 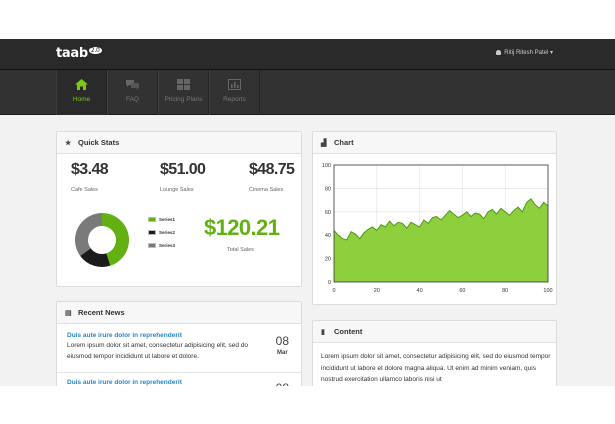 I want to click on news-date: 08 Mar, so click(x=282, y=345).